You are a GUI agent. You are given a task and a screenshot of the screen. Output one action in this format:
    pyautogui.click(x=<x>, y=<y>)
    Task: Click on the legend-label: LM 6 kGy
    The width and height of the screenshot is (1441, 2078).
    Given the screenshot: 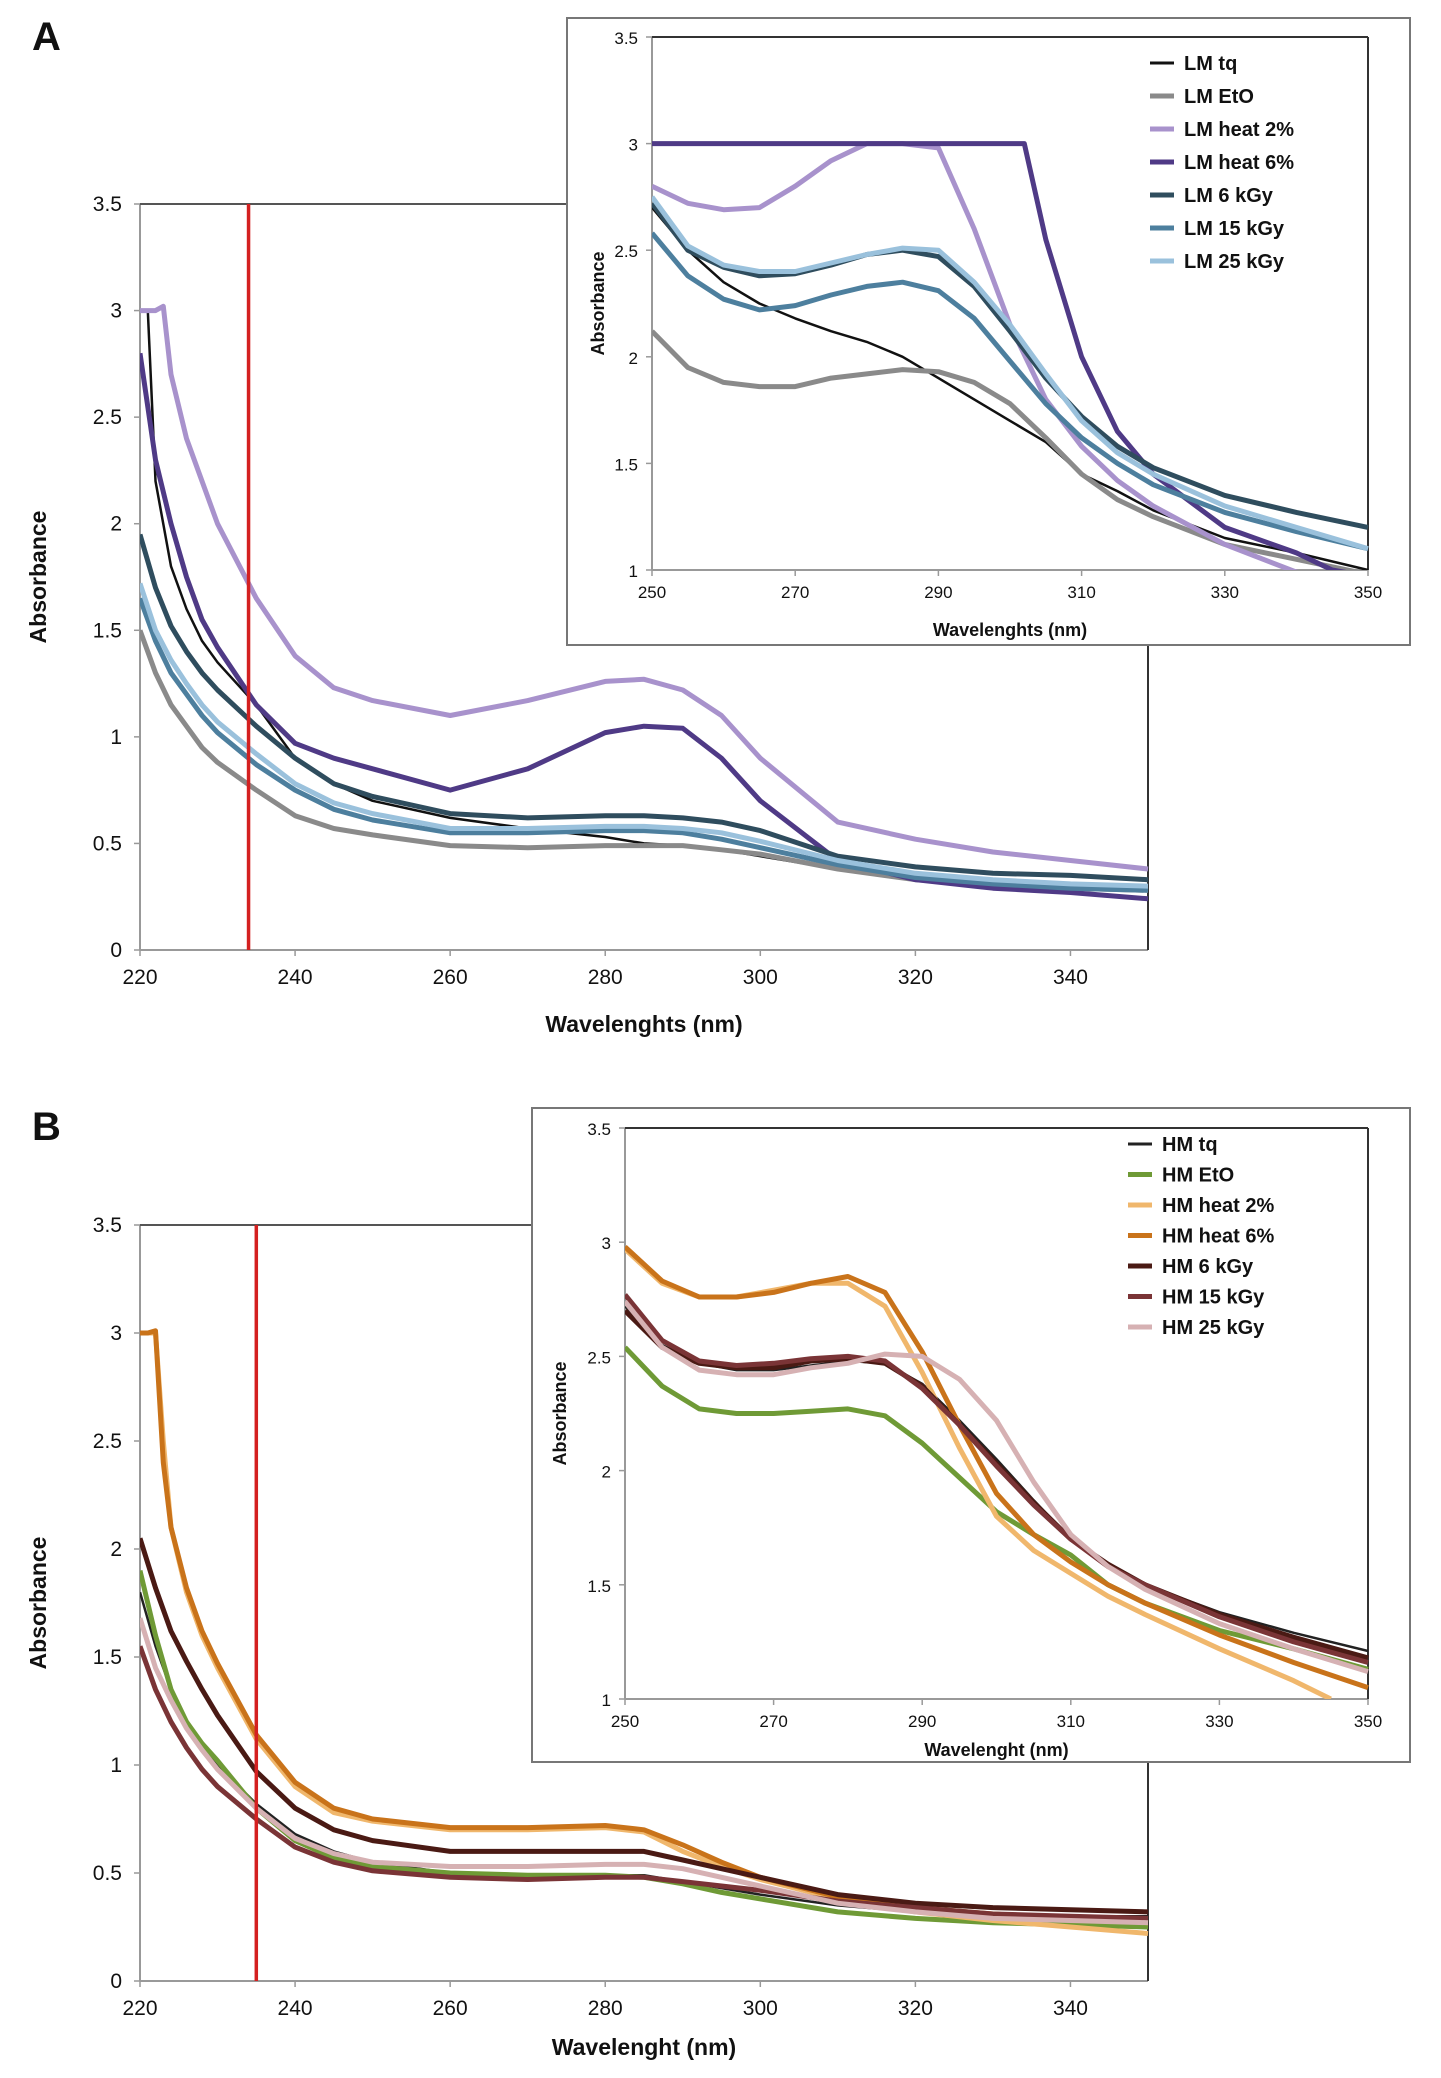 What is the action you would take?
    pyautogui.click(x=1229, y=196)
    